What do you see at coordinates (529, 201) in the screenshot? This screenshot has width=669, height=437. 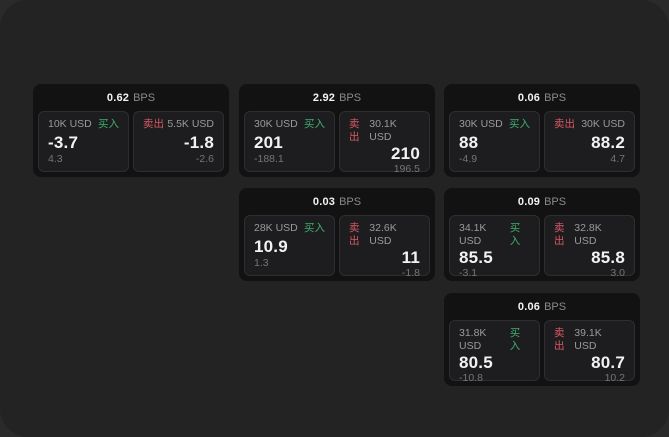 I see `bps-value: 0.09` at bounding box center [529, 201].